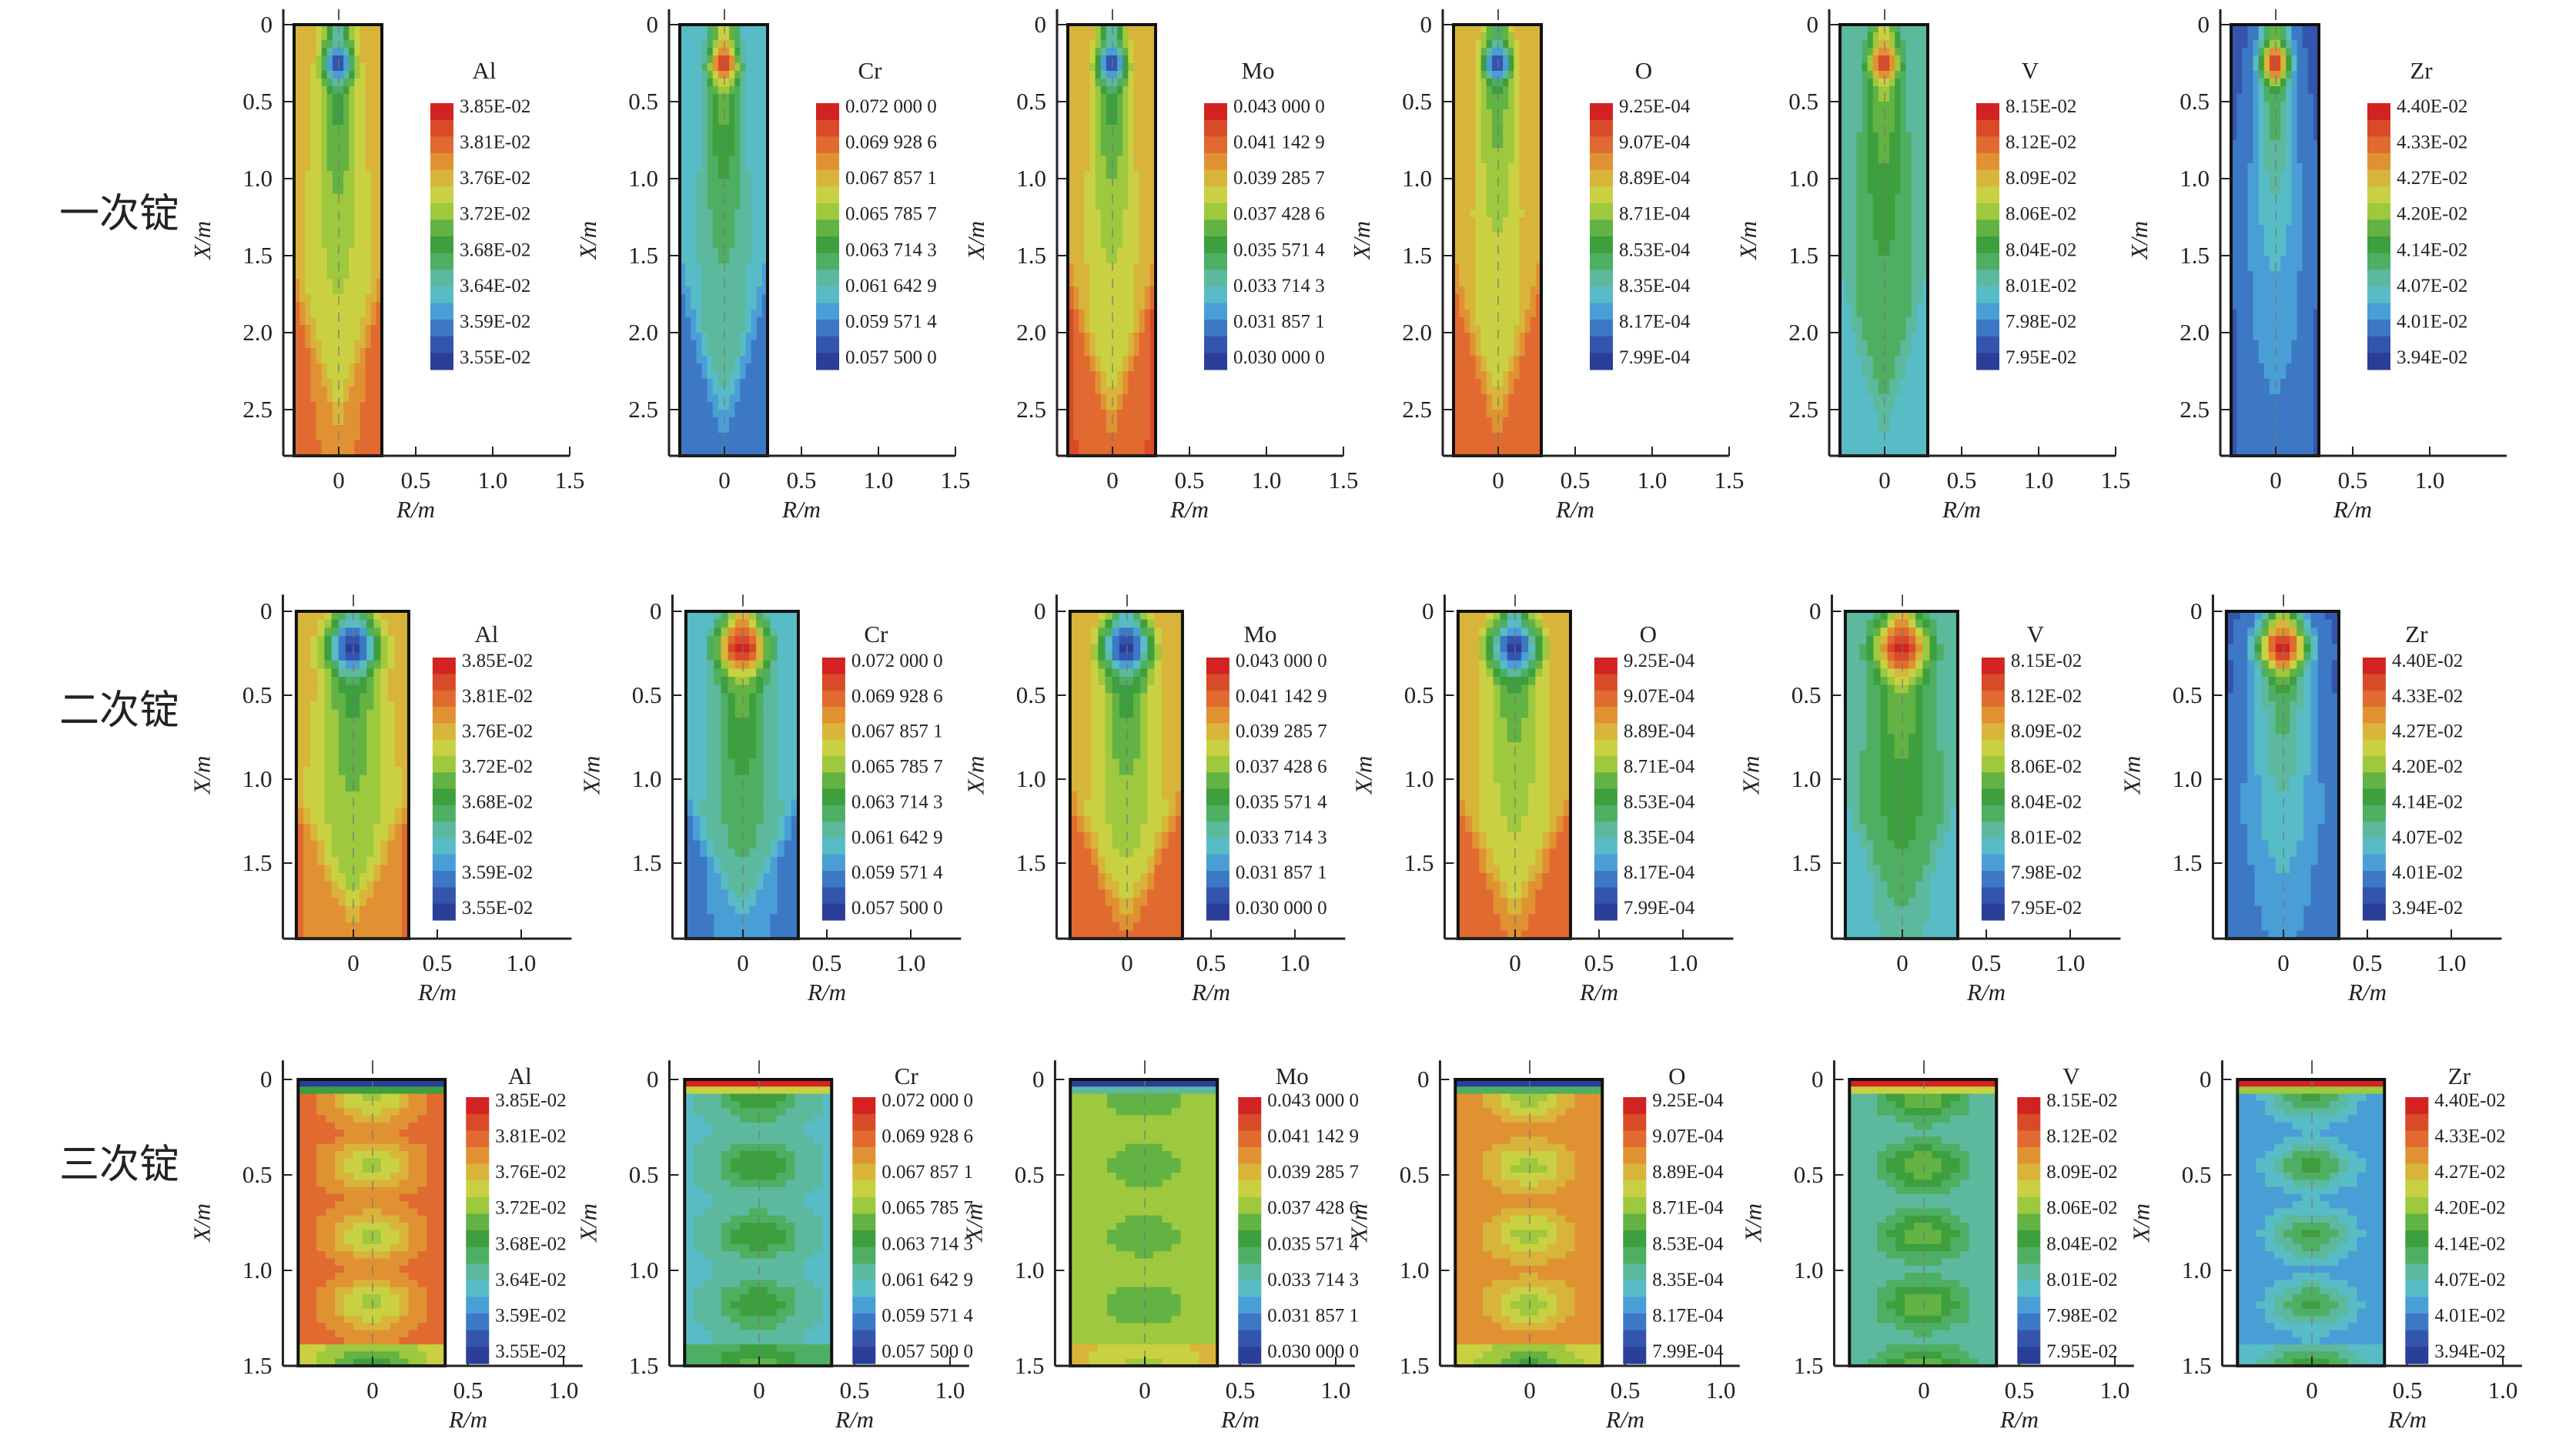 The width and height of the screenshot is (2576, 1439). What do you see at coordinates (879, 480) in the screenshot?
I see `x-tick-label: 1.0` at bounding box center [879, 480].